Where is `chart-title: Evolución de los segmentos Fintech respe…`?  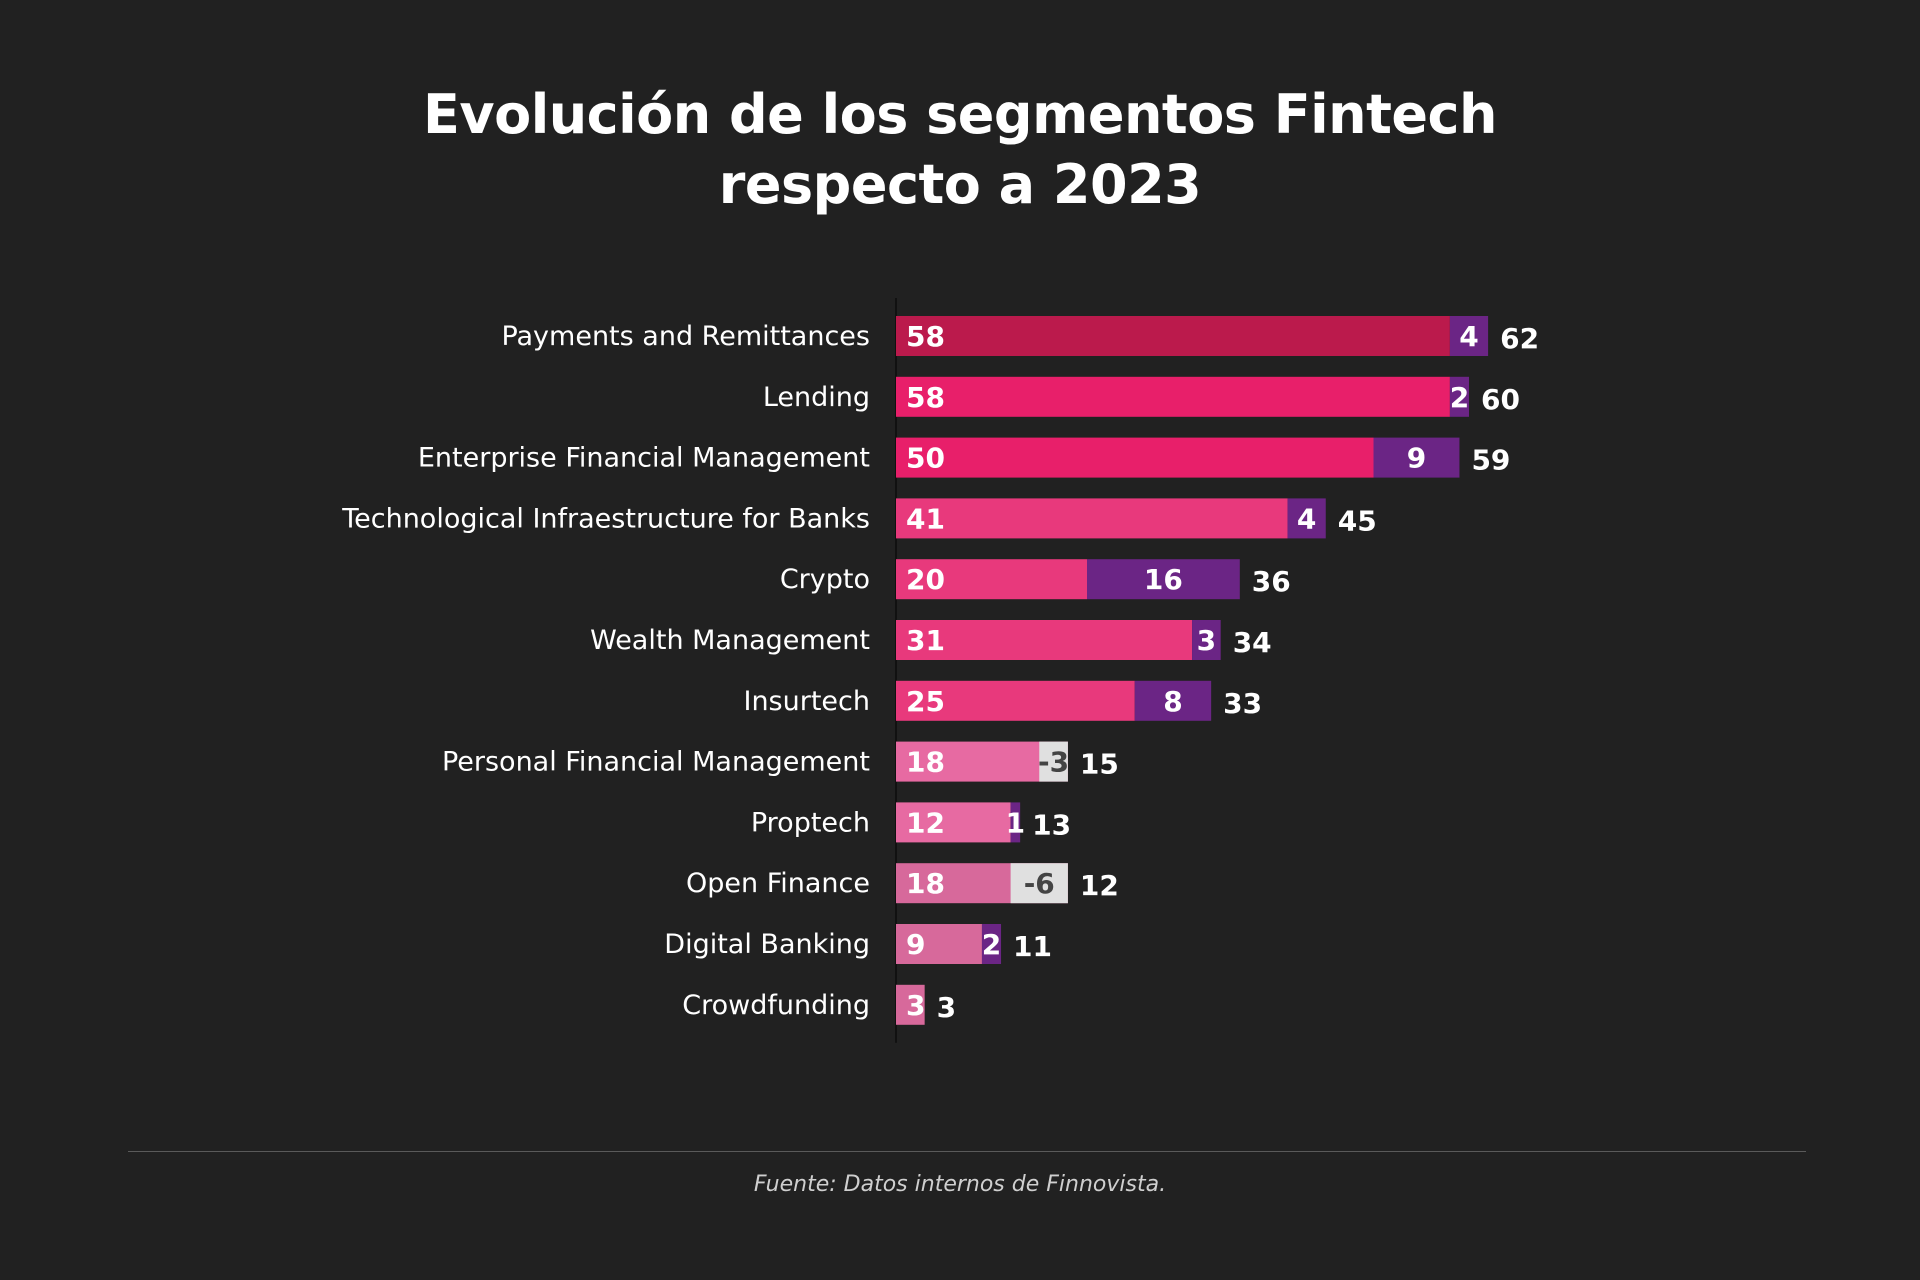 chart-title: Evolución de los segmentos Fintech respe… is located at coordinates (960, 150).